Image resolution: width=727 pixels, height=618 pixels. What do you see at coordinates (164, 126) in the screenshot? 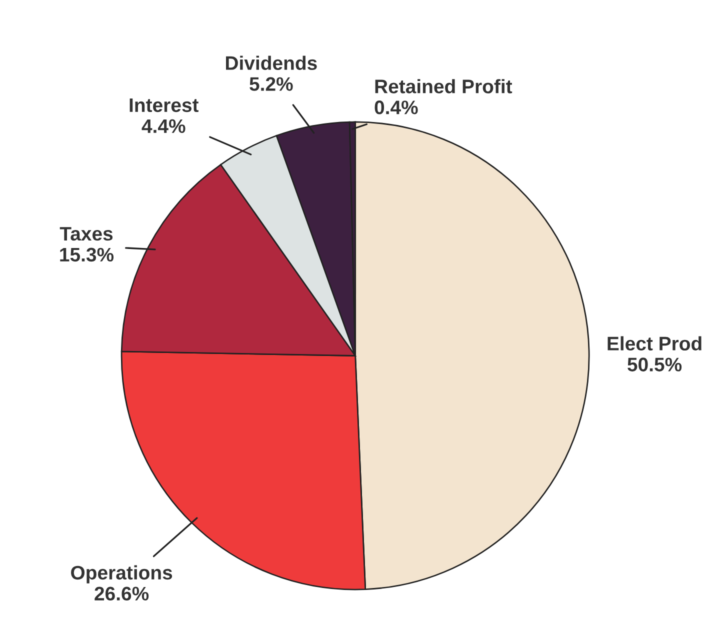
I see `data-label: 4.4%` at bounding box center [164, 126].